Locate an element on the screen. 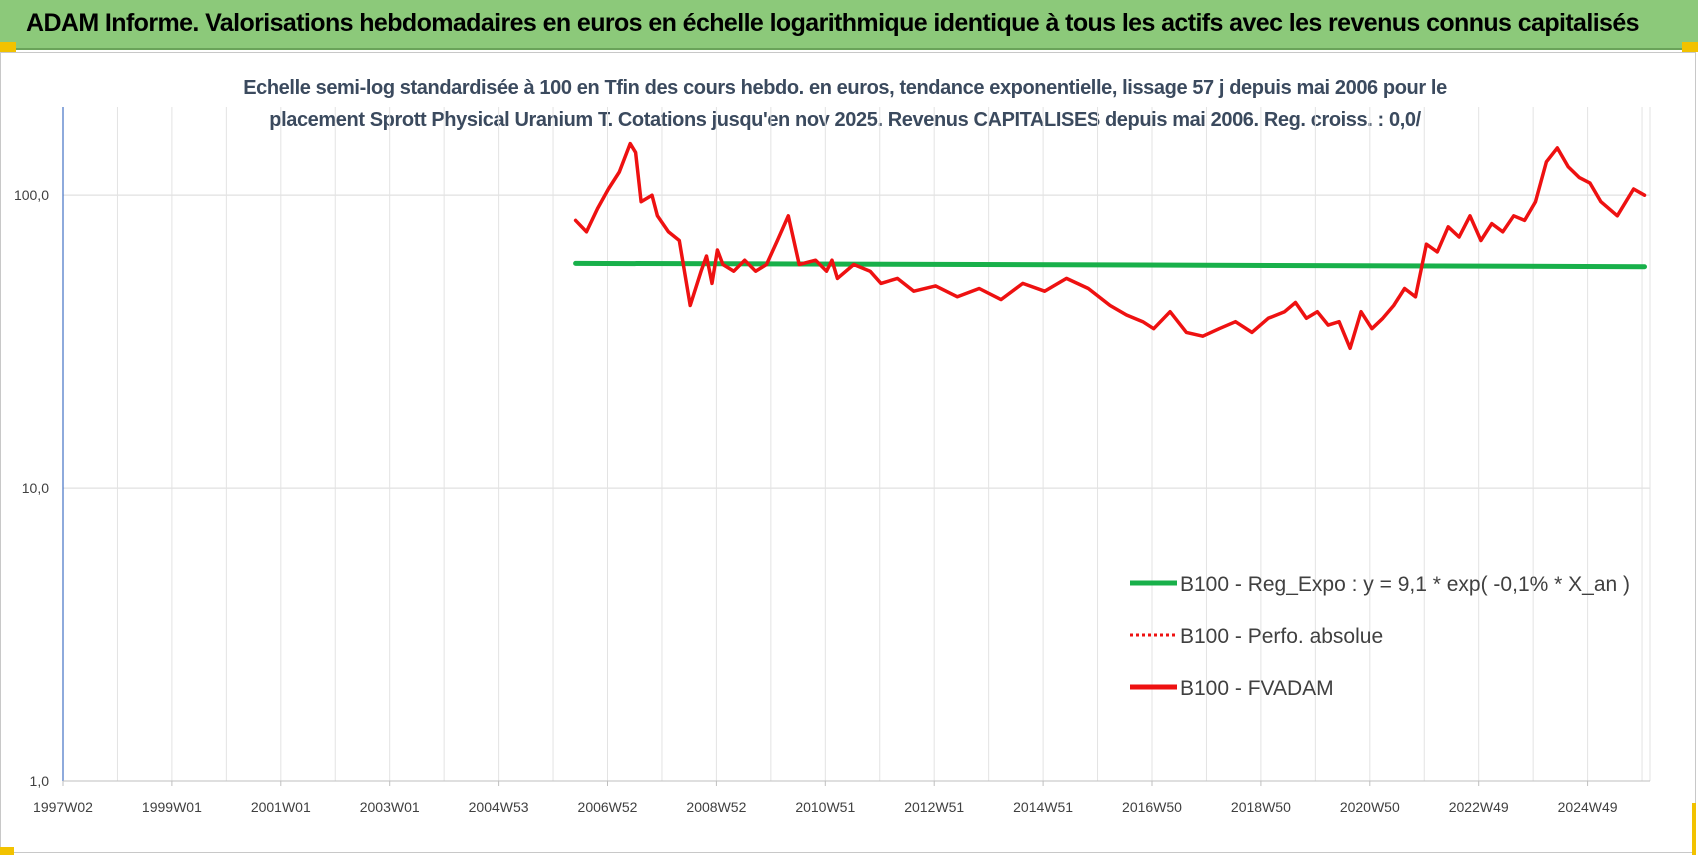 The width and height of the screenshot is (1698, 855). y-tick-label: 1,0 is located at coordinates (40, 781).